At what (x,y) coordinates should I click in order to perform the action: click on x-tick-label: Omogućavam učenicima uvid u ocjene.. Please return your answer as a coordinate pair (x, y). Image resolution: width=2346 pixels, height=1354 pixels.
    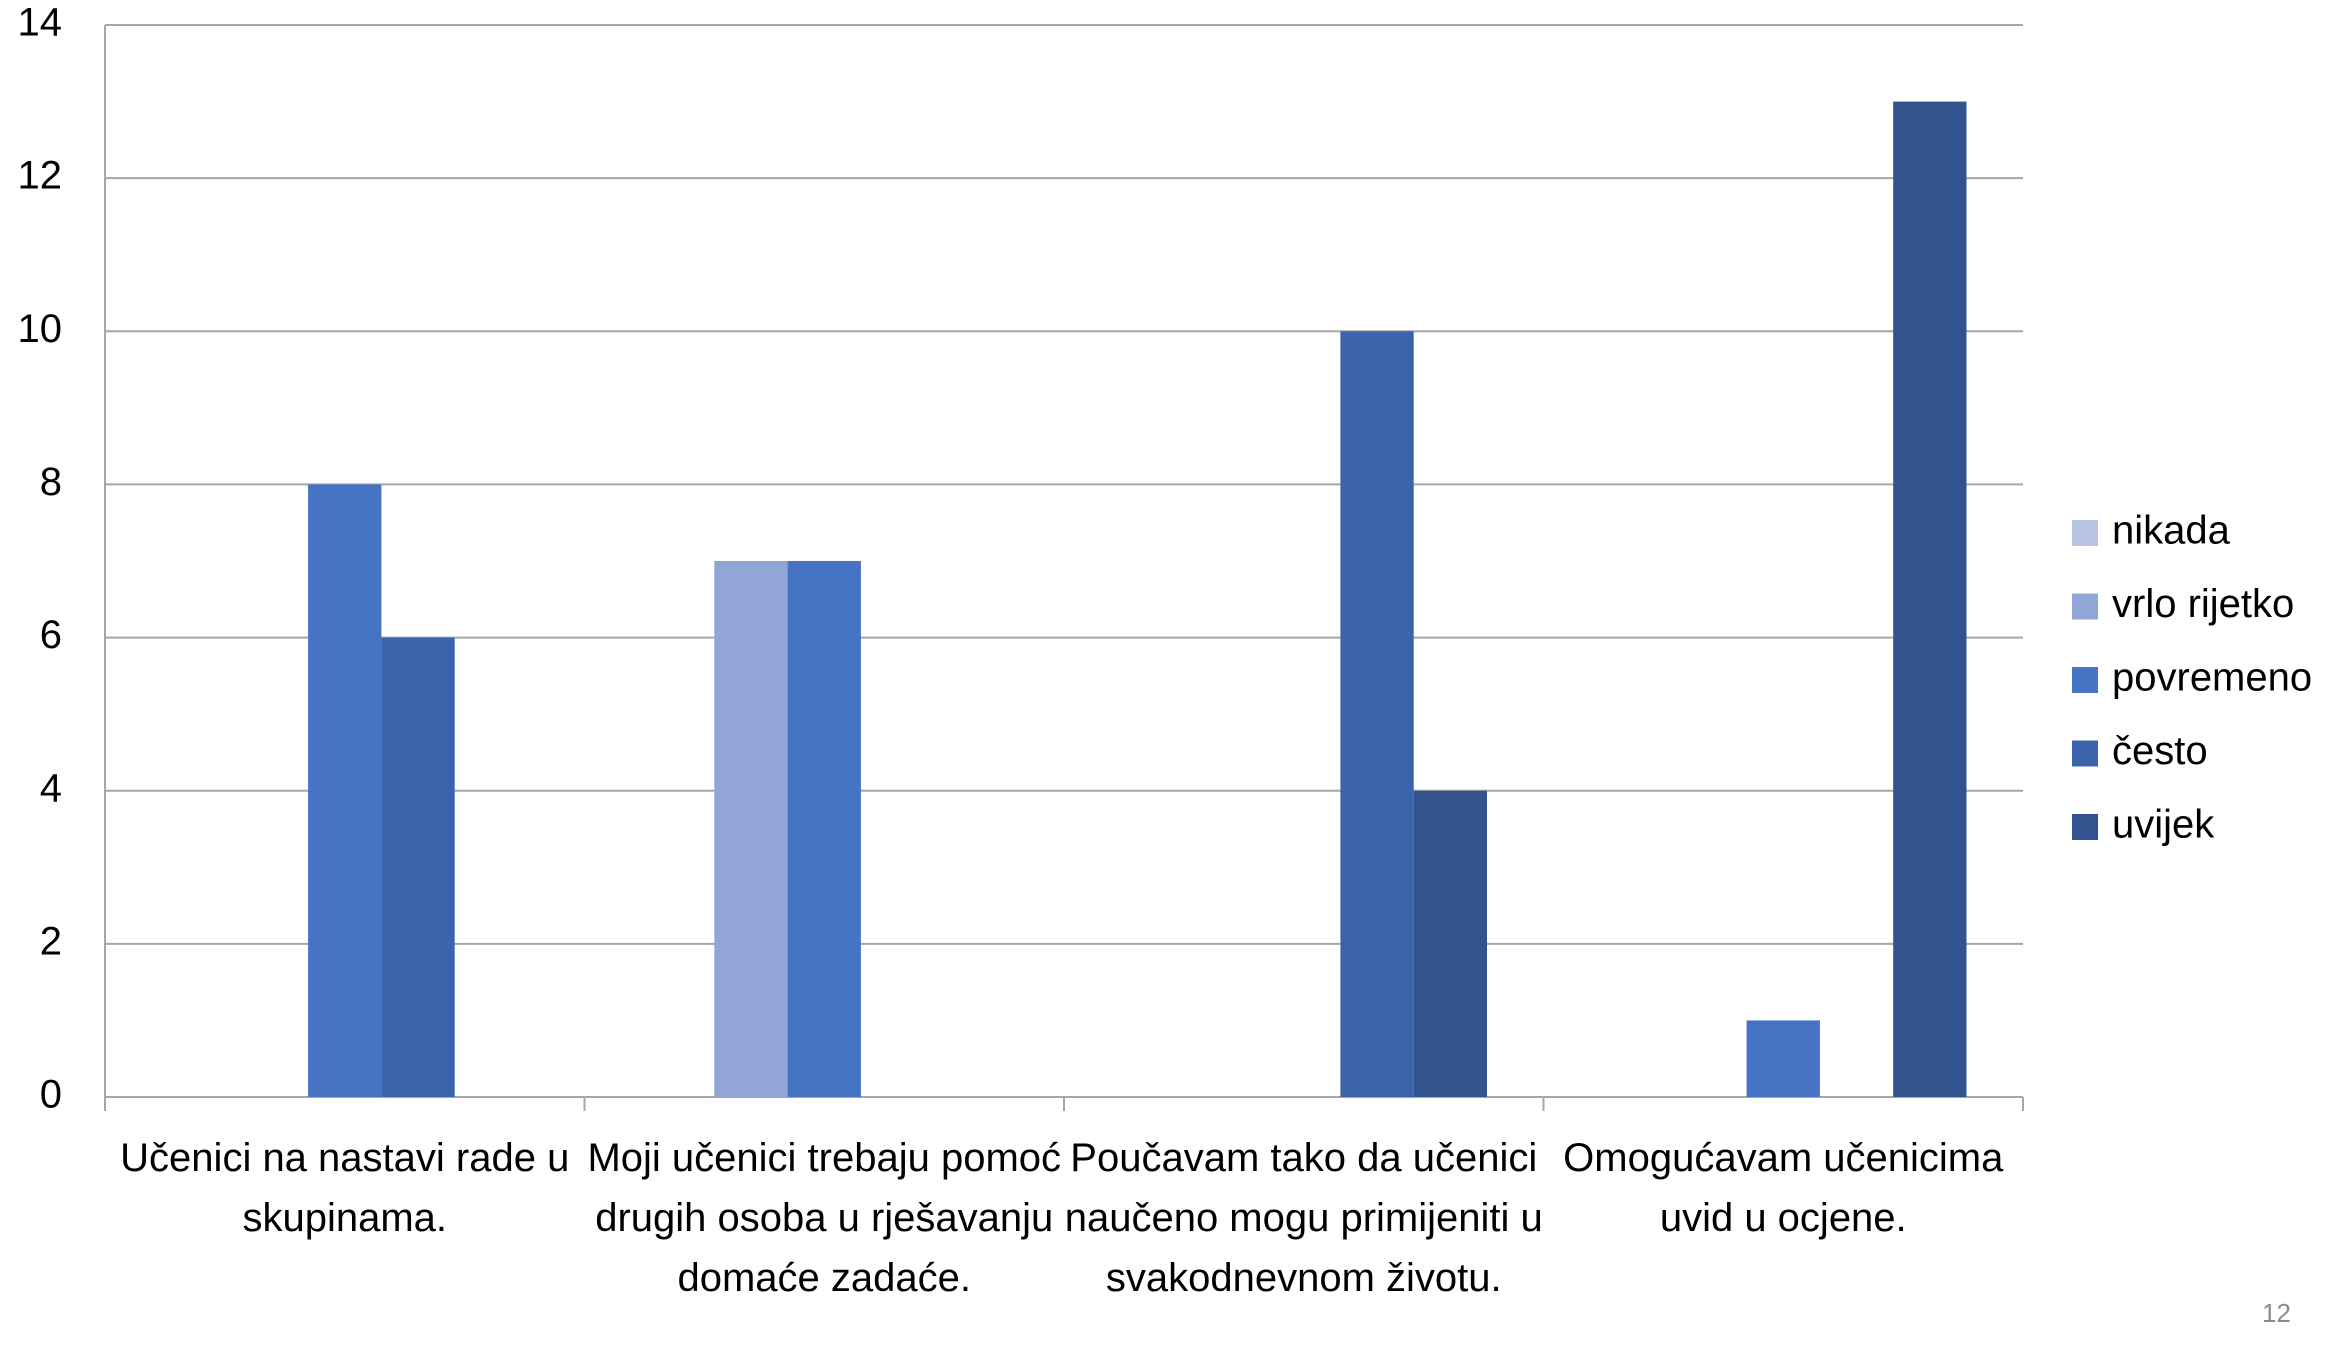
    Looking at the image, I should click on (1783, 1188).